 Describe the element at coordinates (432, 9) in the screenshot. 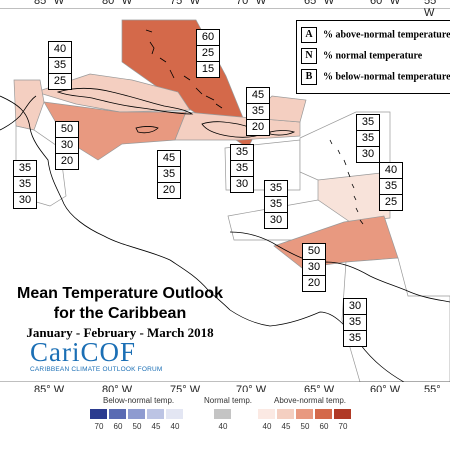

I see `lon-label: 55° W` at that location.